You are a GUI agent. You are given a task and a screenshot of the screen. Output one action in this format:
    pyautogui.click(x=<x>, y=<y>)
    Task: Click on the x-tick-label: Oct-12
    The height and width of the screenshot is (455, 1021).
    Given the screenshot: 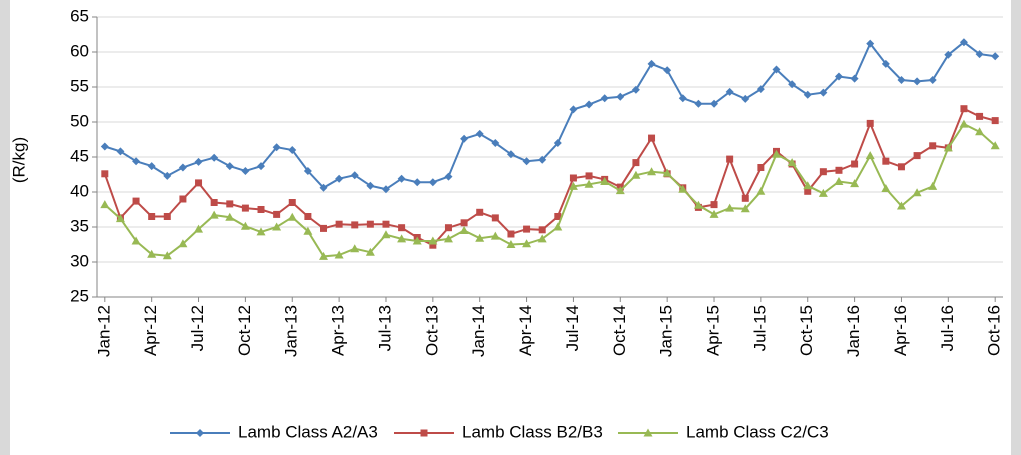 What is the action you would take?
    pyautogui.click(x=244, y=330)
    